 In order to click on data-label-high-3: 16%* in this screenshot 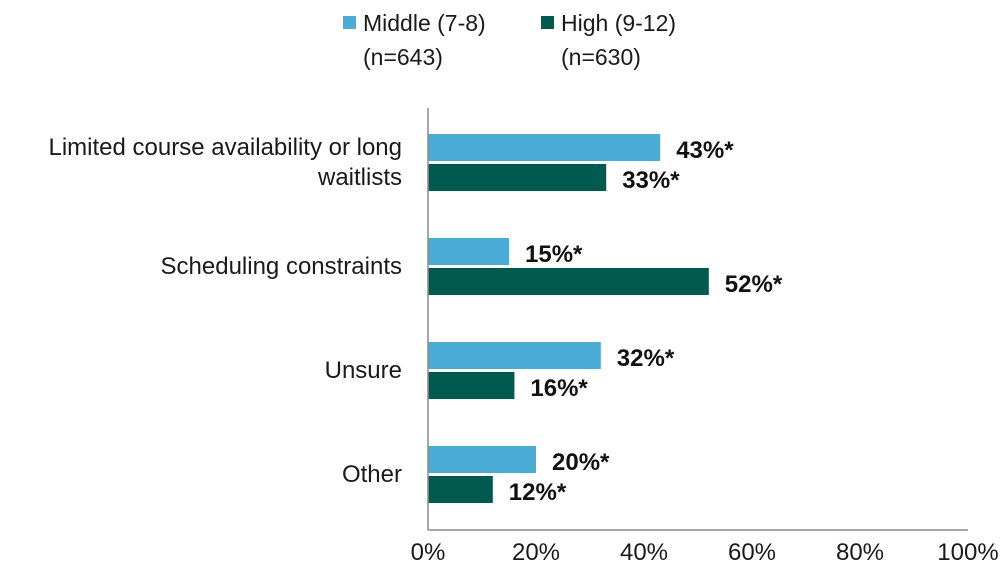, I will do `click(559, 388)`.